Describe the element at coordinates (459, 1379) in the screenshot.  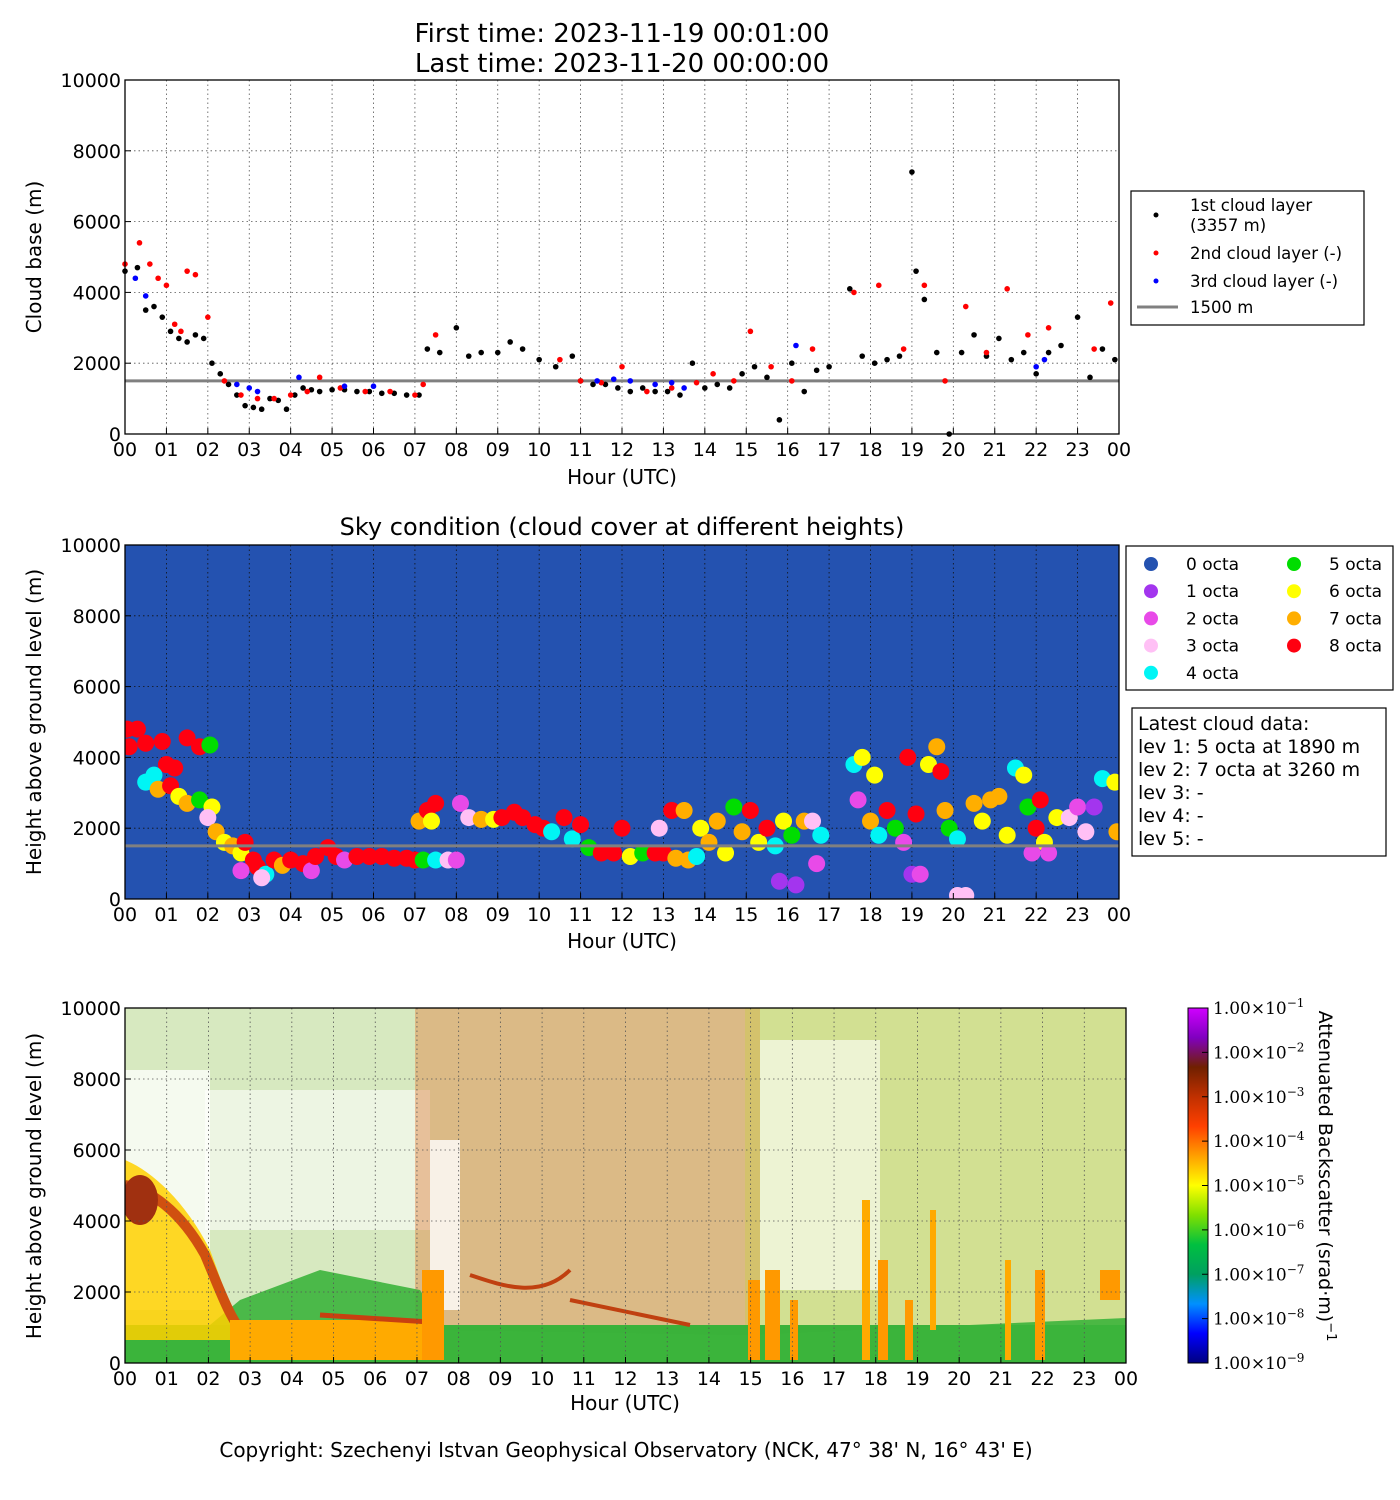
I see `x-tick-label: 08` at that location.